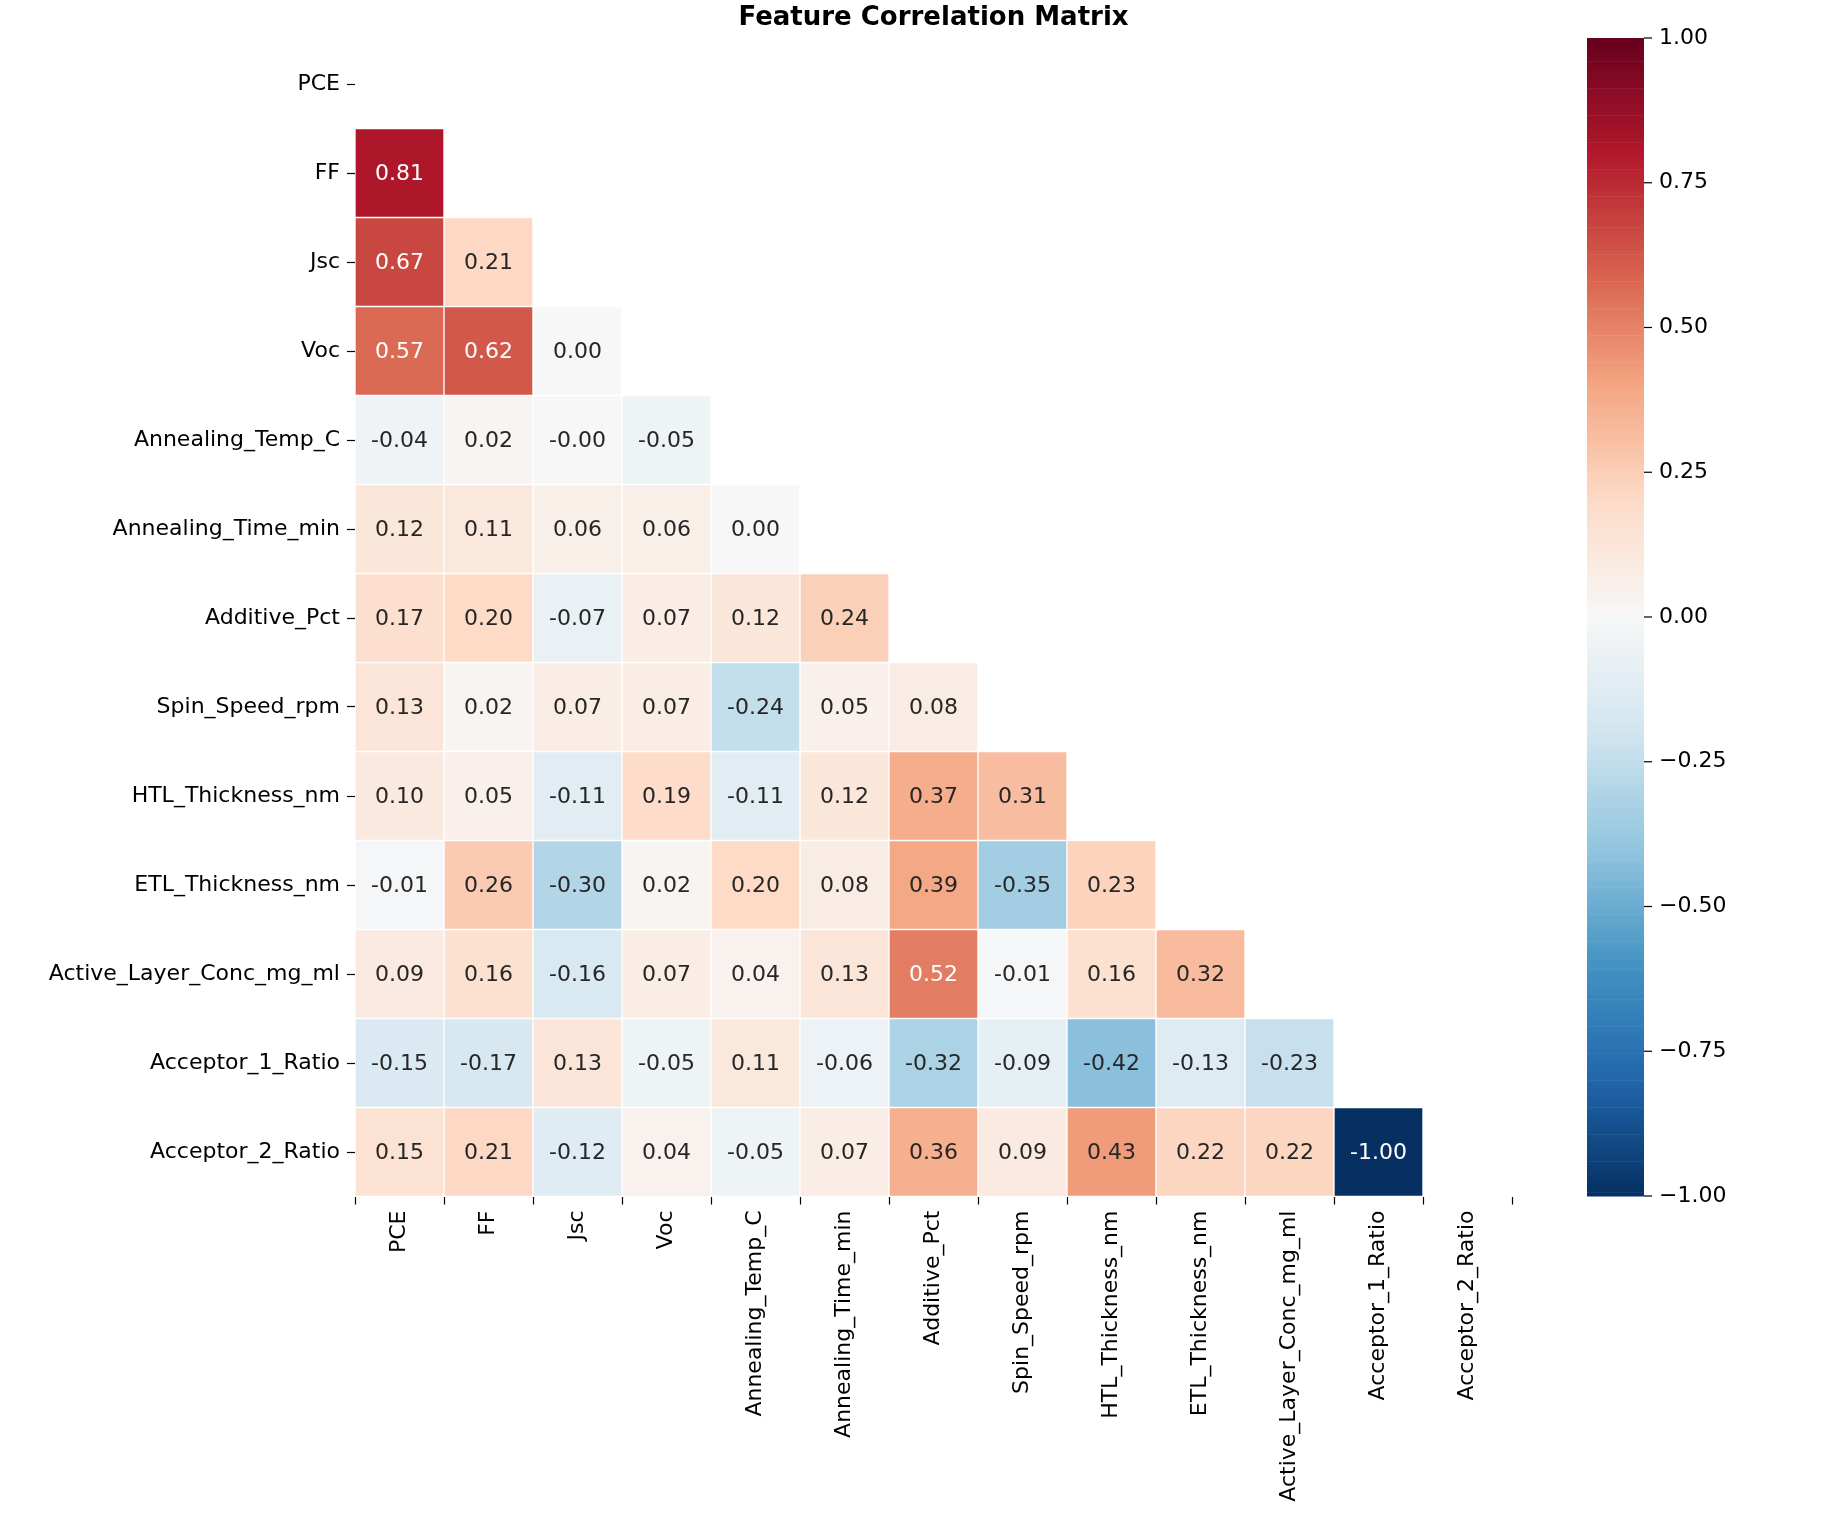  I want to click on color-bar-label: 0.50, so click(1683, 326).